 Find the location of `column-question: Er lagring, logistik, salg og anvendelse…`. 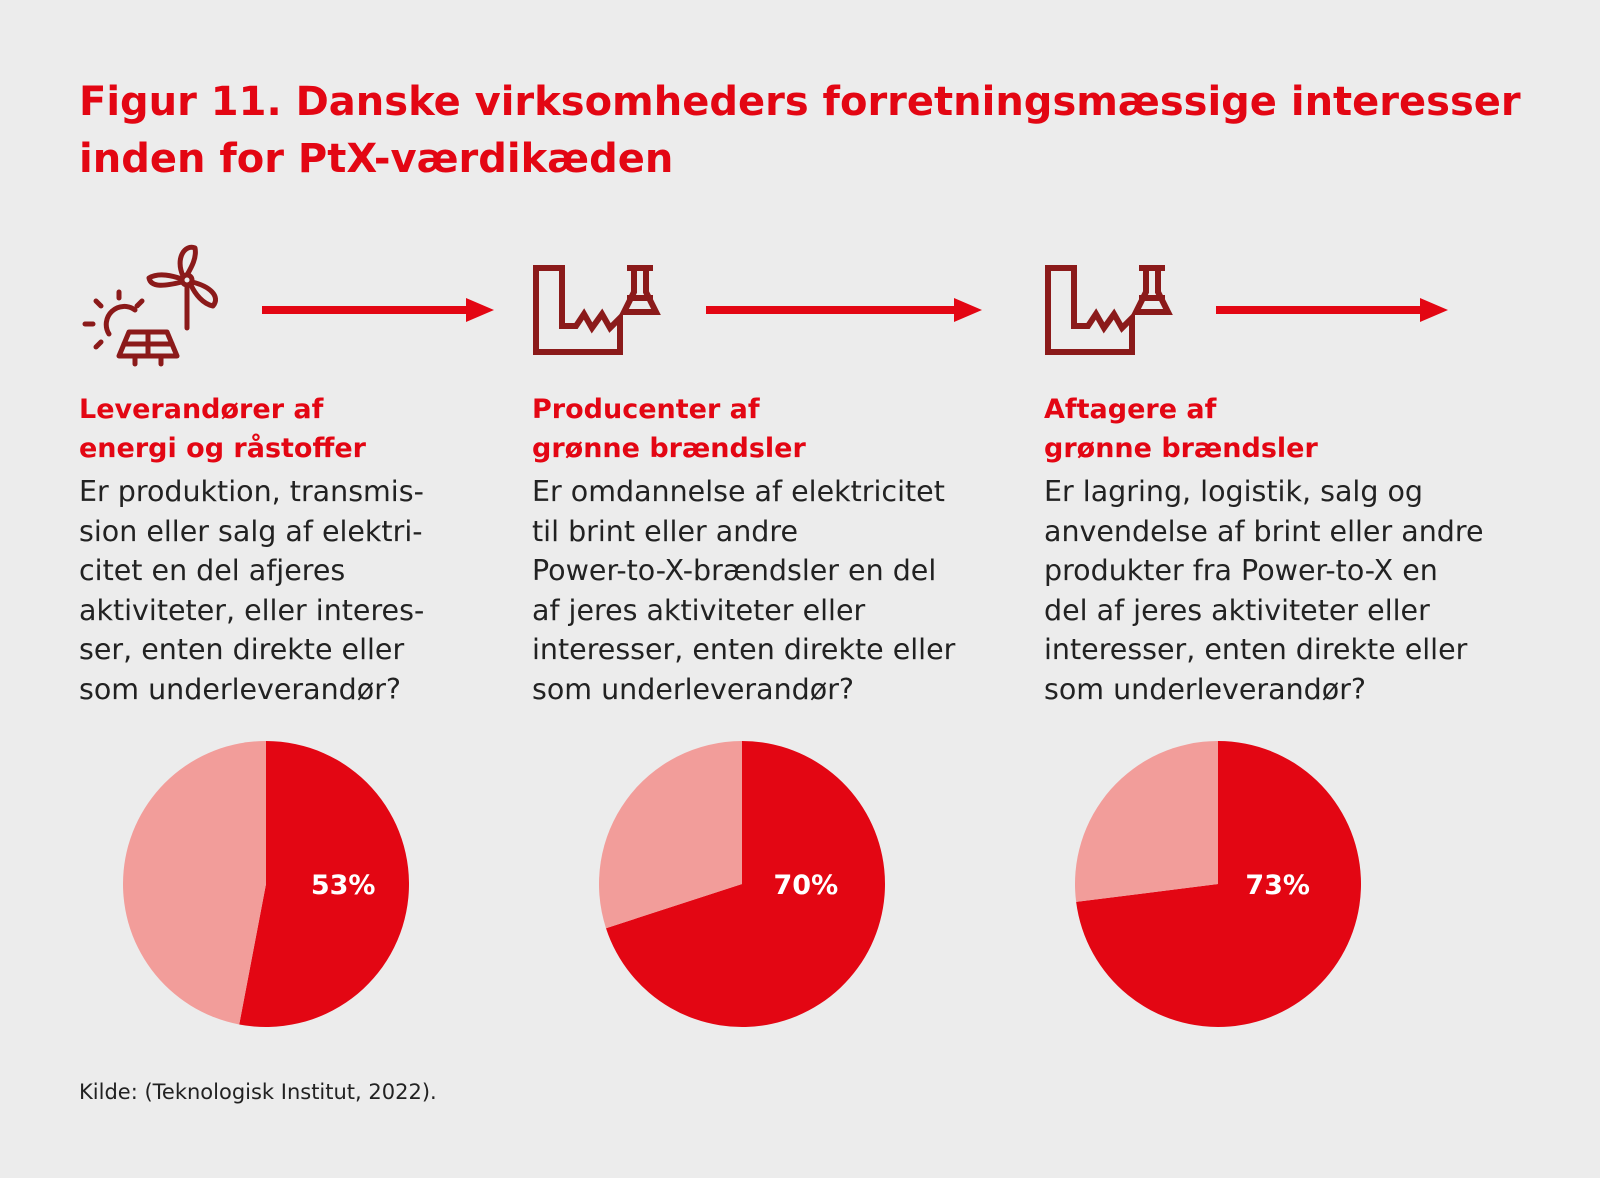

column-question: Er lagring, logistik, salg og anvendelse… is located at coordinates (1274, 590).